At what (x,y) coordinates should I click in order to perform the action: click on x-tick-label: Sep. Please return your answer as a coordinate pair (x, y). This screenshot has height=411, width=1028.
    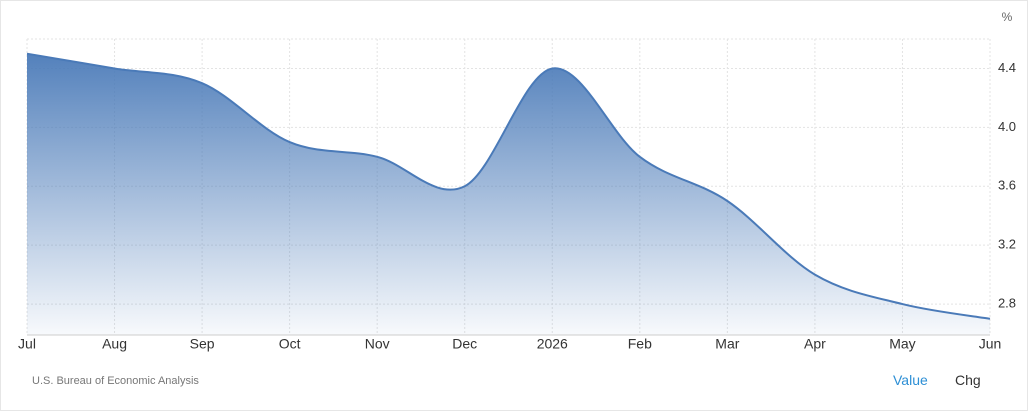
    Looking at the image, I should click on (202, 344).